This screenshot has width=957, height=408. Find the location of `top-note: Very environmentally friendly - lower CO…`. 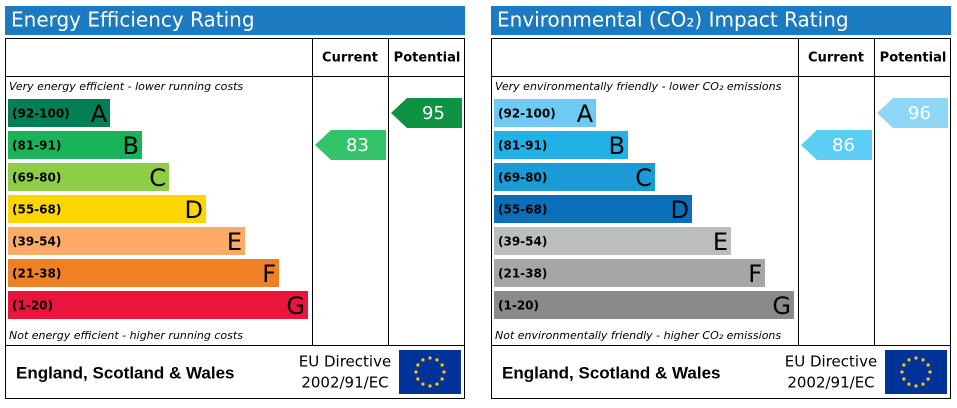

top-note: Very environmentally friendly - lower CO… is located at coordinates (638, 86).